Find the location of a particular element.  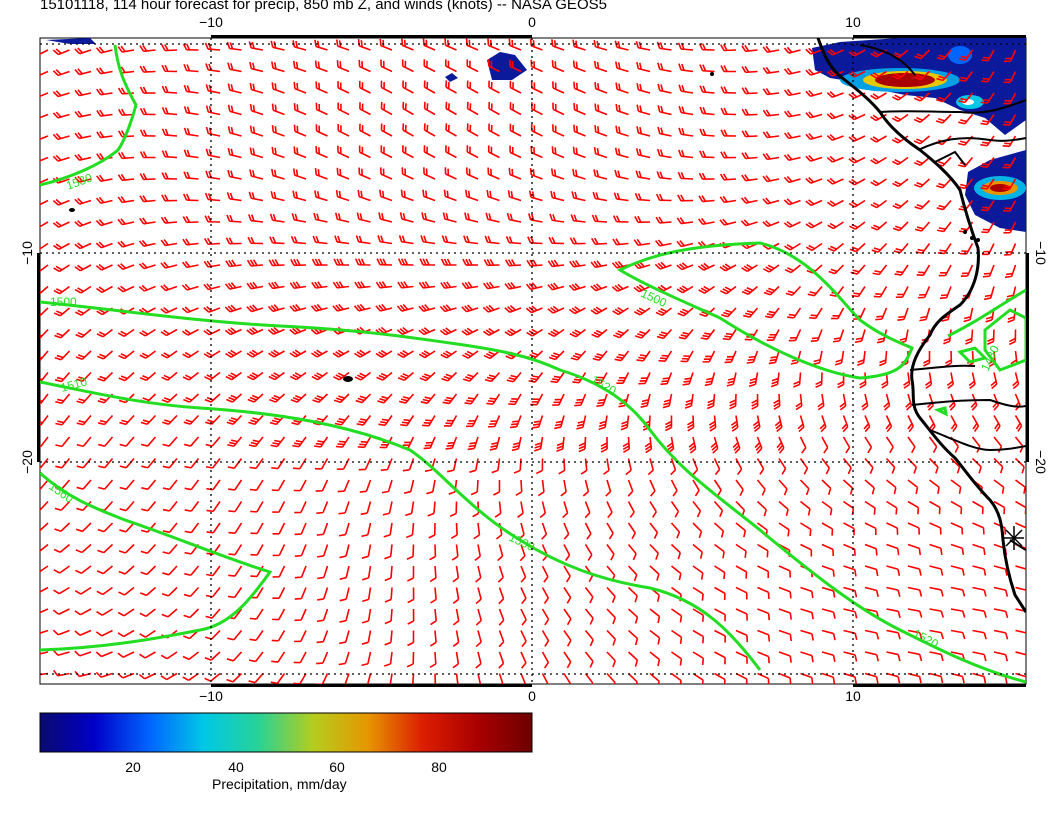

country-borders is located at coordinates (942, 297).